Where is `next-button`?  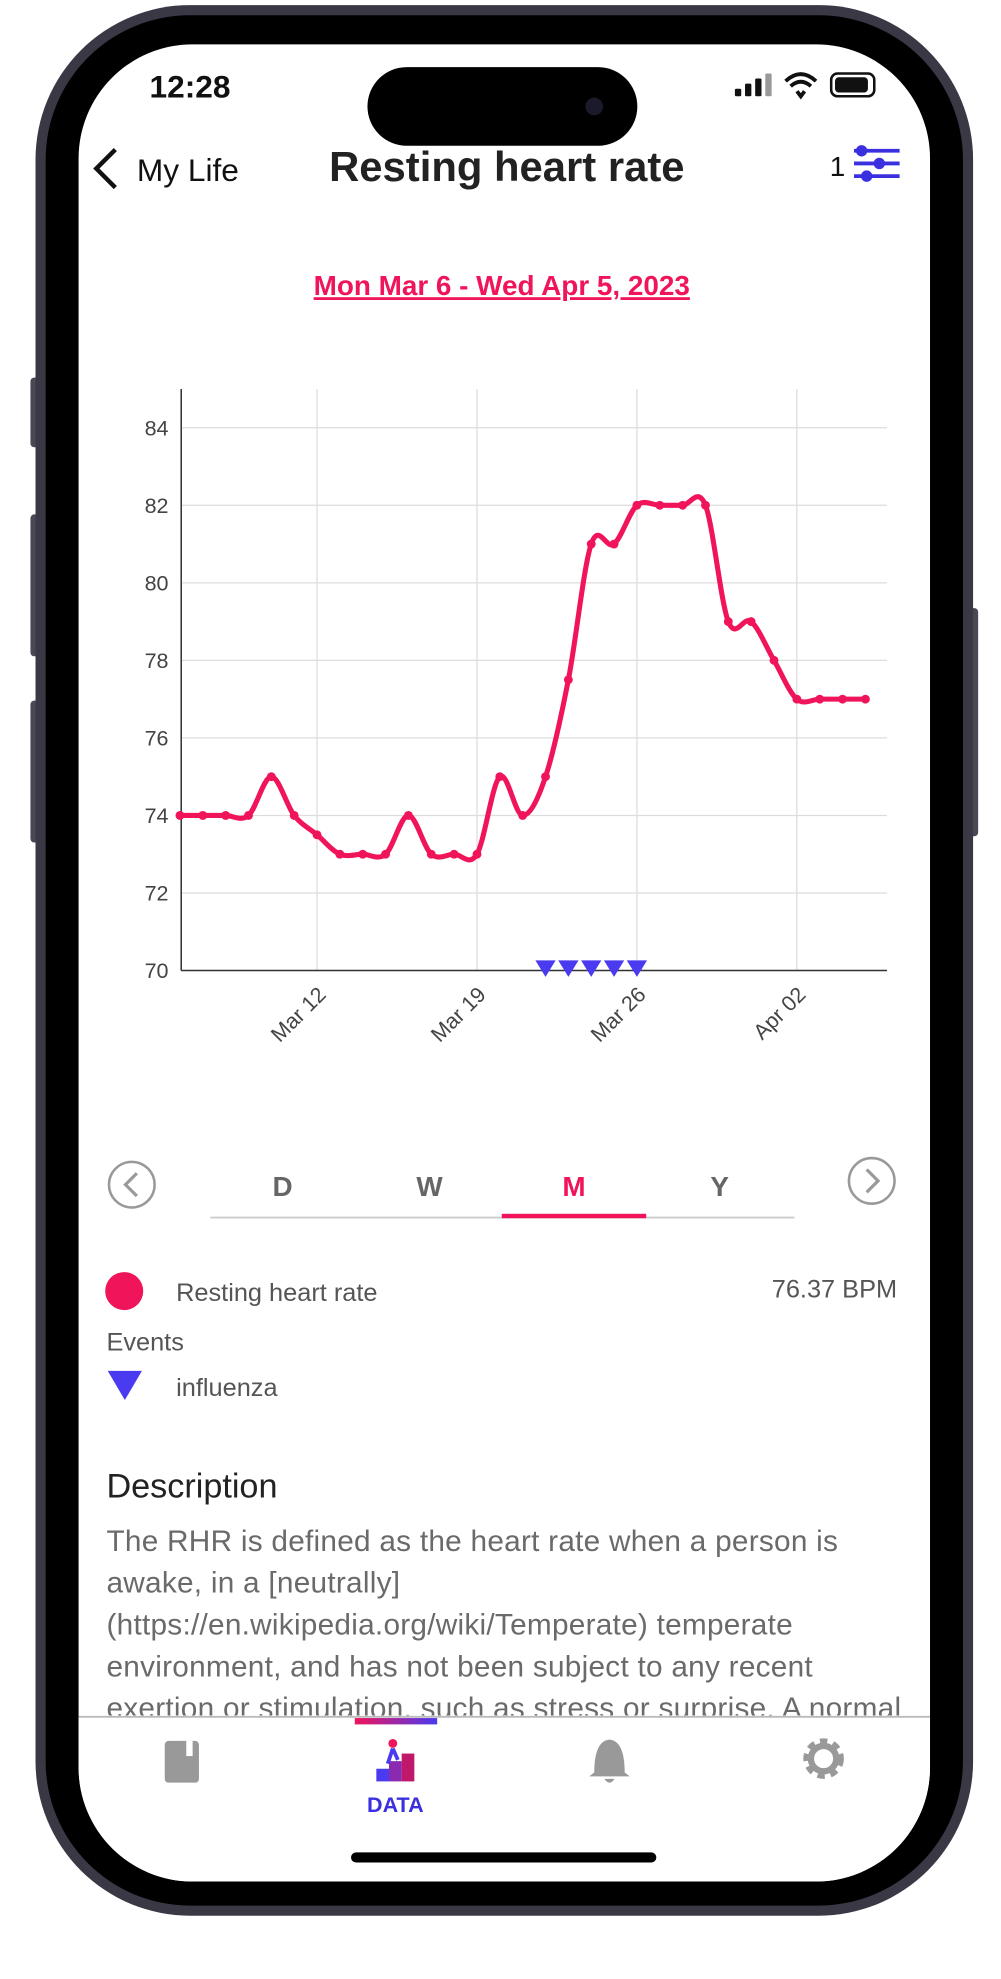
next-button is located at coordinates (871, 1180).